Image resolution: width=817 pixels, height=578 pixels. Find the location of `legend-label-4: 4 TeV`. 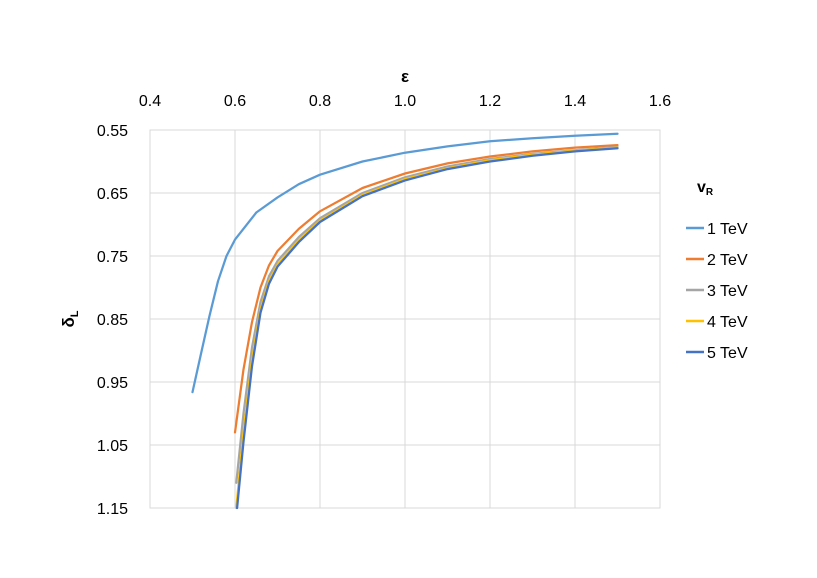

legend-label-4: 4 TeV is located at coordinates (727, 322).